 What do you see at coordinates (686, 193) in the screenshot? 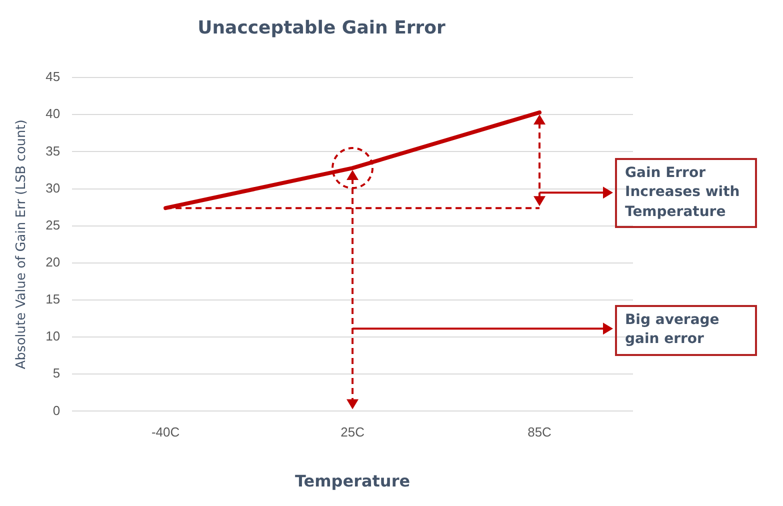
I see `annotation: Gain Error Increases with Temperature` at bounding box center [686, 193].